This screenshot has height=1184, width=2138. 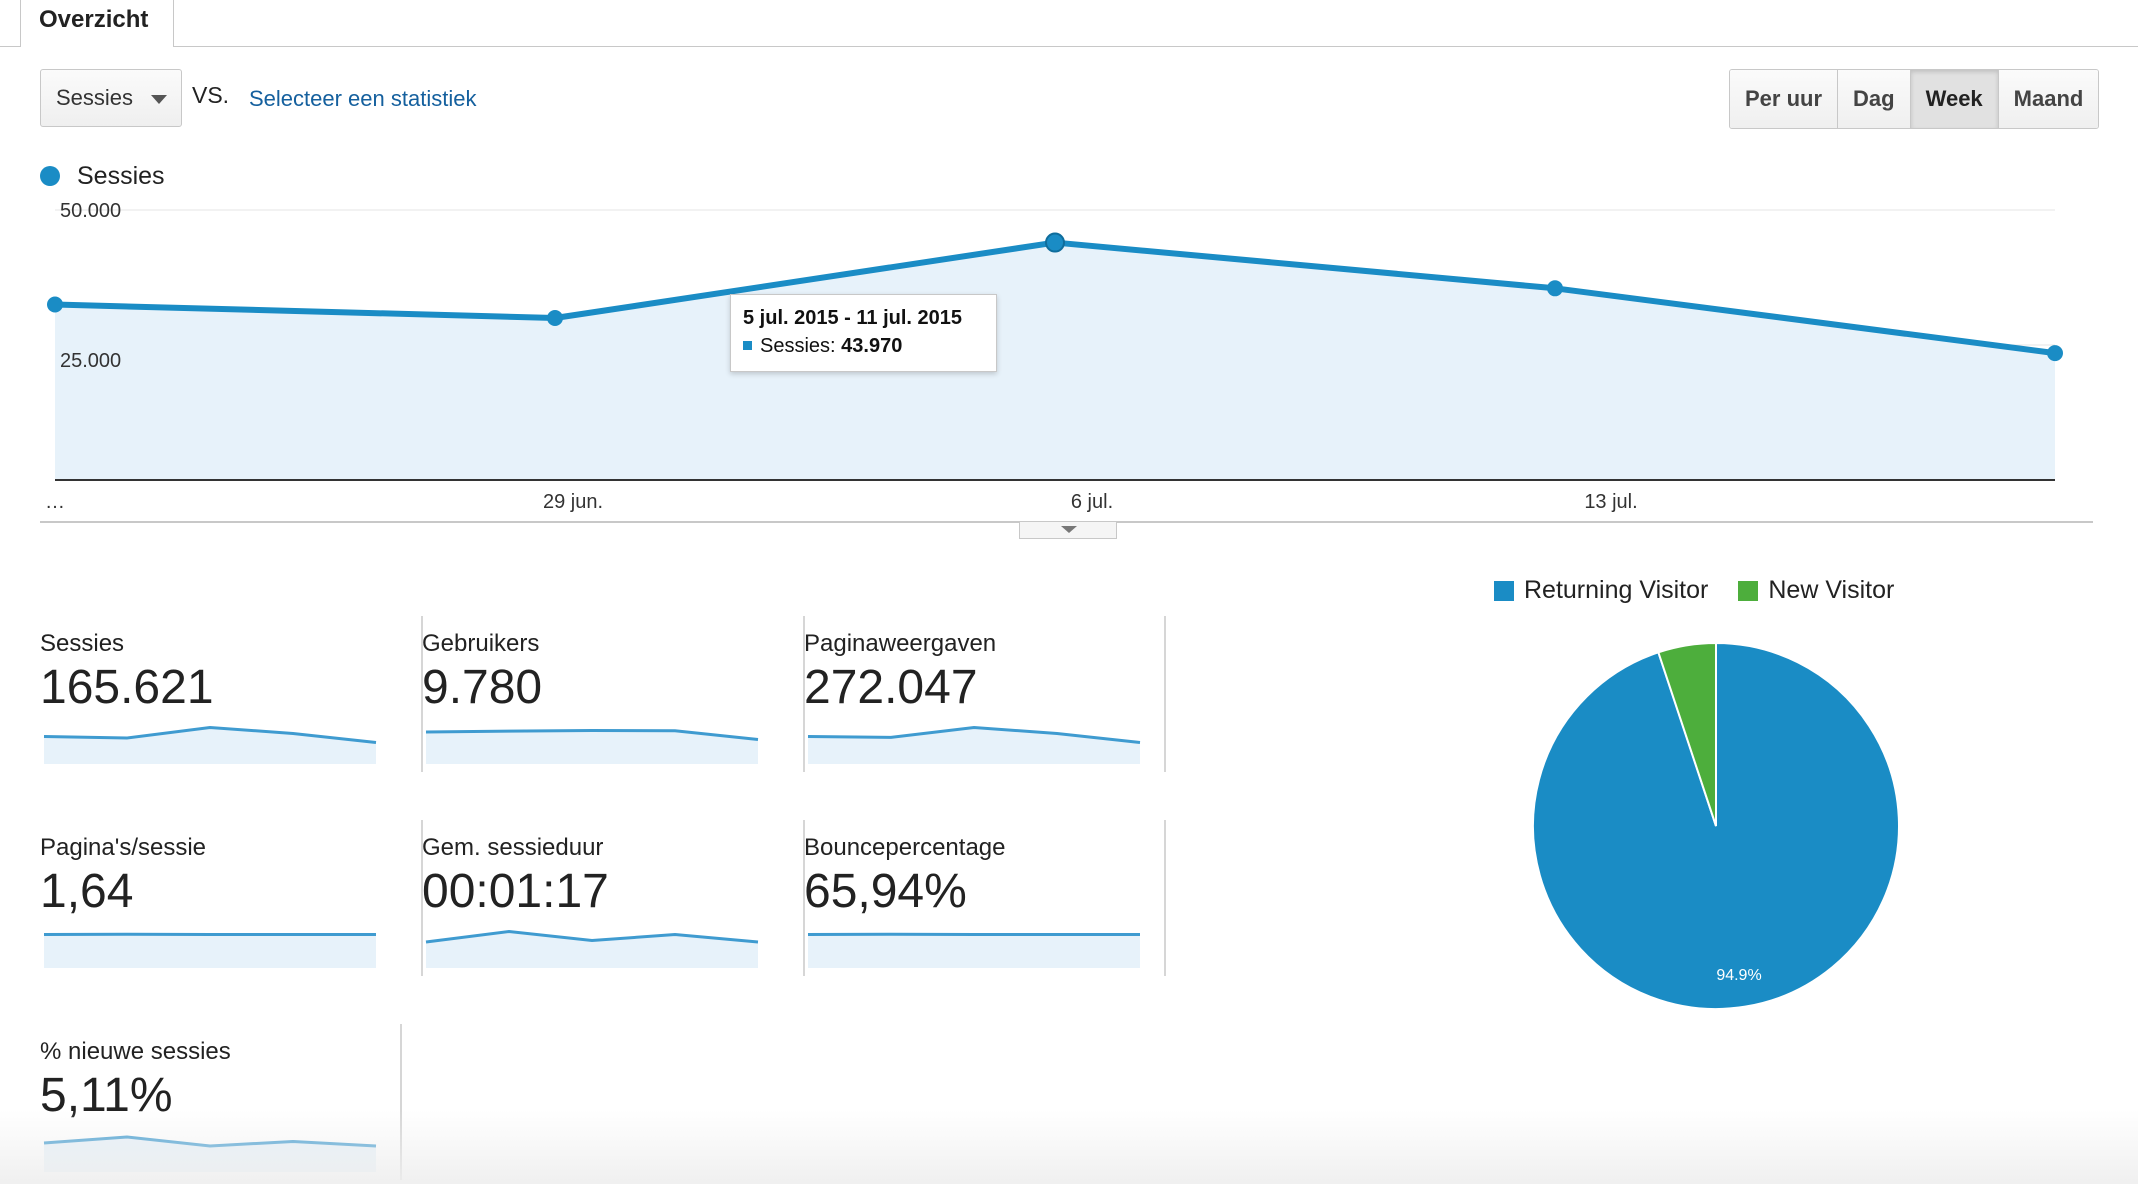 What do you see at coordinates (50, 176) in the screenshot?
I see `legend-dot-icon` at bounding box center [50, 176].